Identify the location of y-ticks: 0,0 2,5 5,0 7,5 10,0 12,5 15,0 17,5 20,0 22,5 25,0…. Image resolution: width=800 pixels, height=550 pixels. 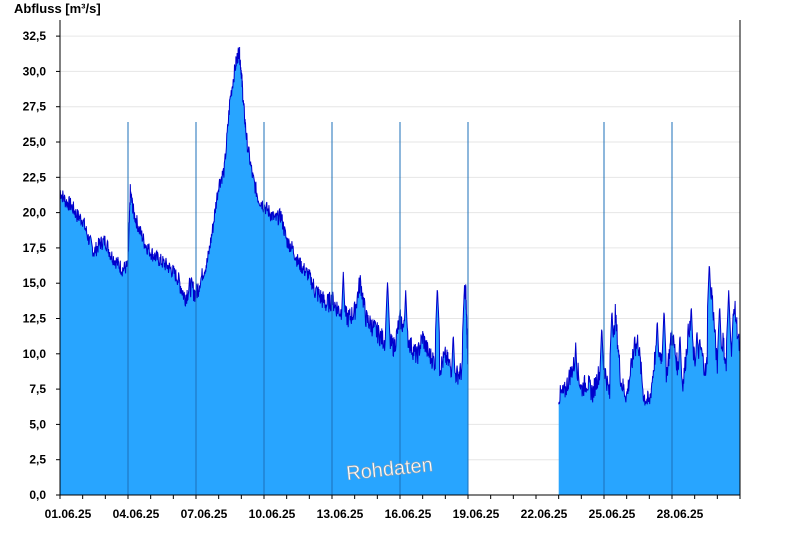
(41, 265).